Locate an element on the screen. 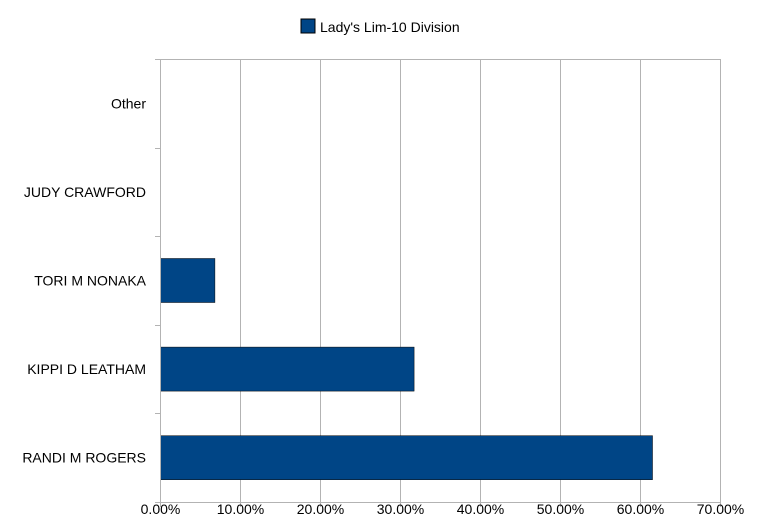 The image size is (778, 529). x-tick-label: 70.00% is located at coordinates (720, 509).